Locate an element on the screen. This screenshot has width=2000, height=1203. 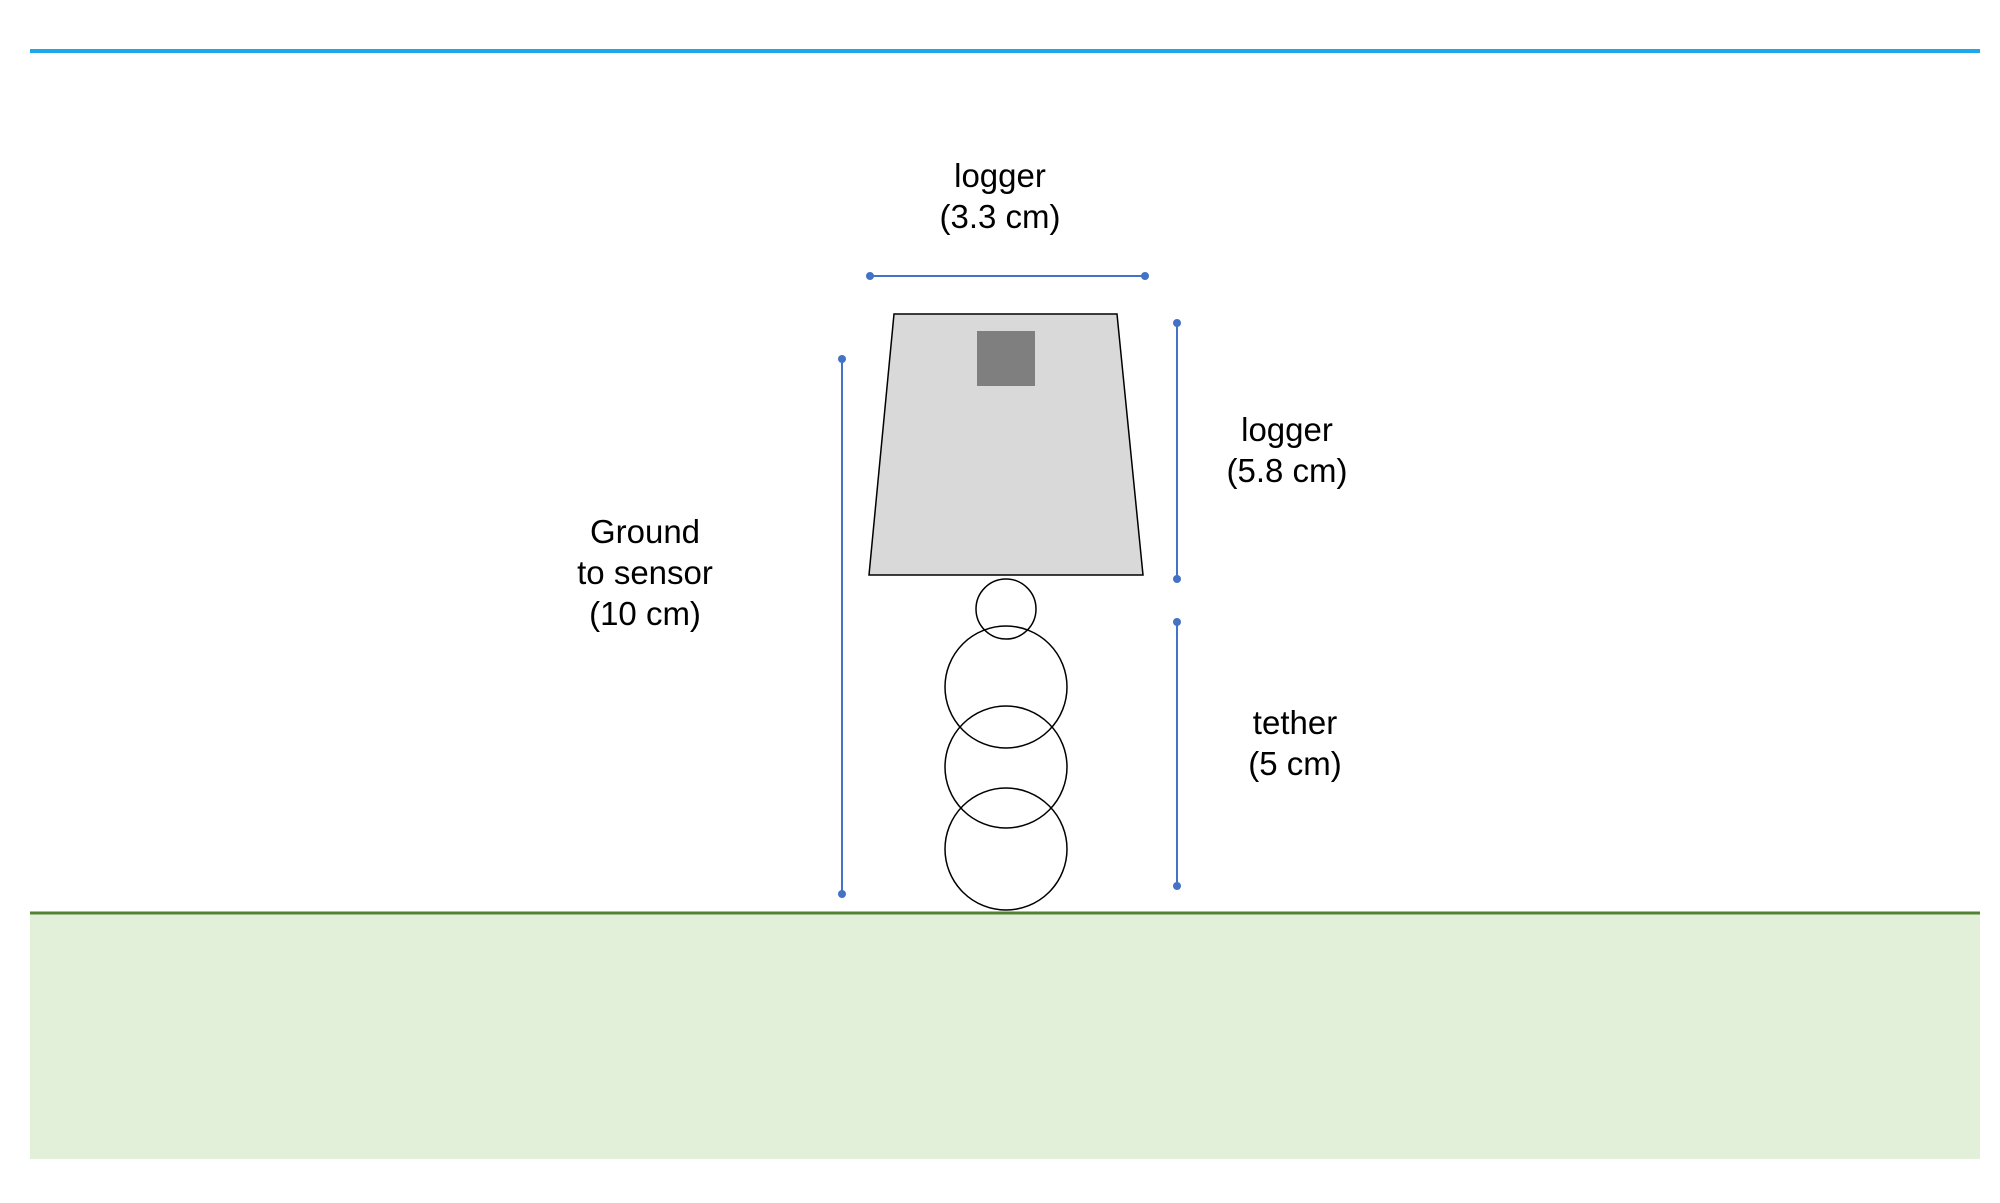
logger-width-dimension is located at coordinates (1007, 276).